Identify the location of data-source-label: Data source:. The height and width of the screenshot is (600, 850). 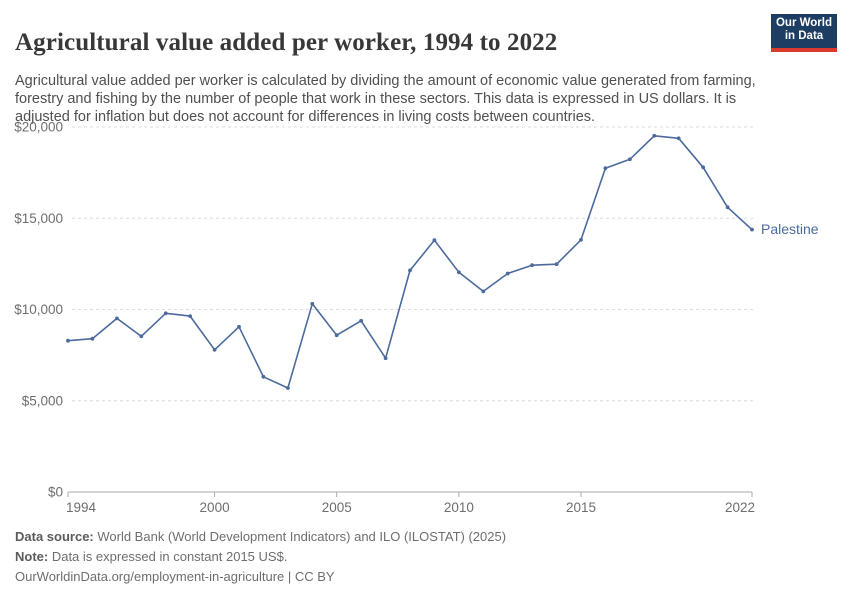
(54, 536).